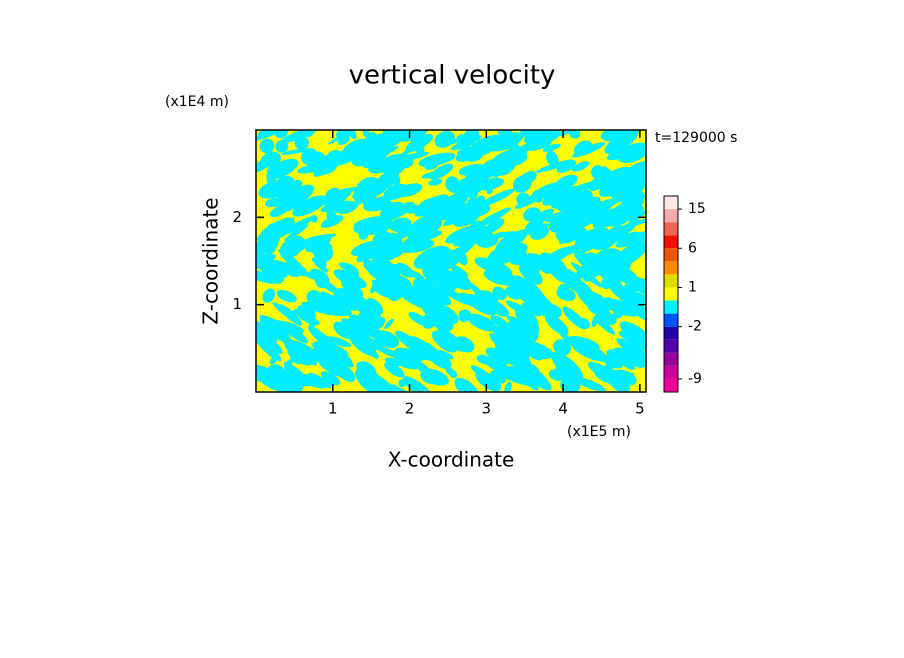  What do you see at coordinates (333, 409) in the screenshot?
I see `x-tick-label: 1` at bounding box center [333, 409].